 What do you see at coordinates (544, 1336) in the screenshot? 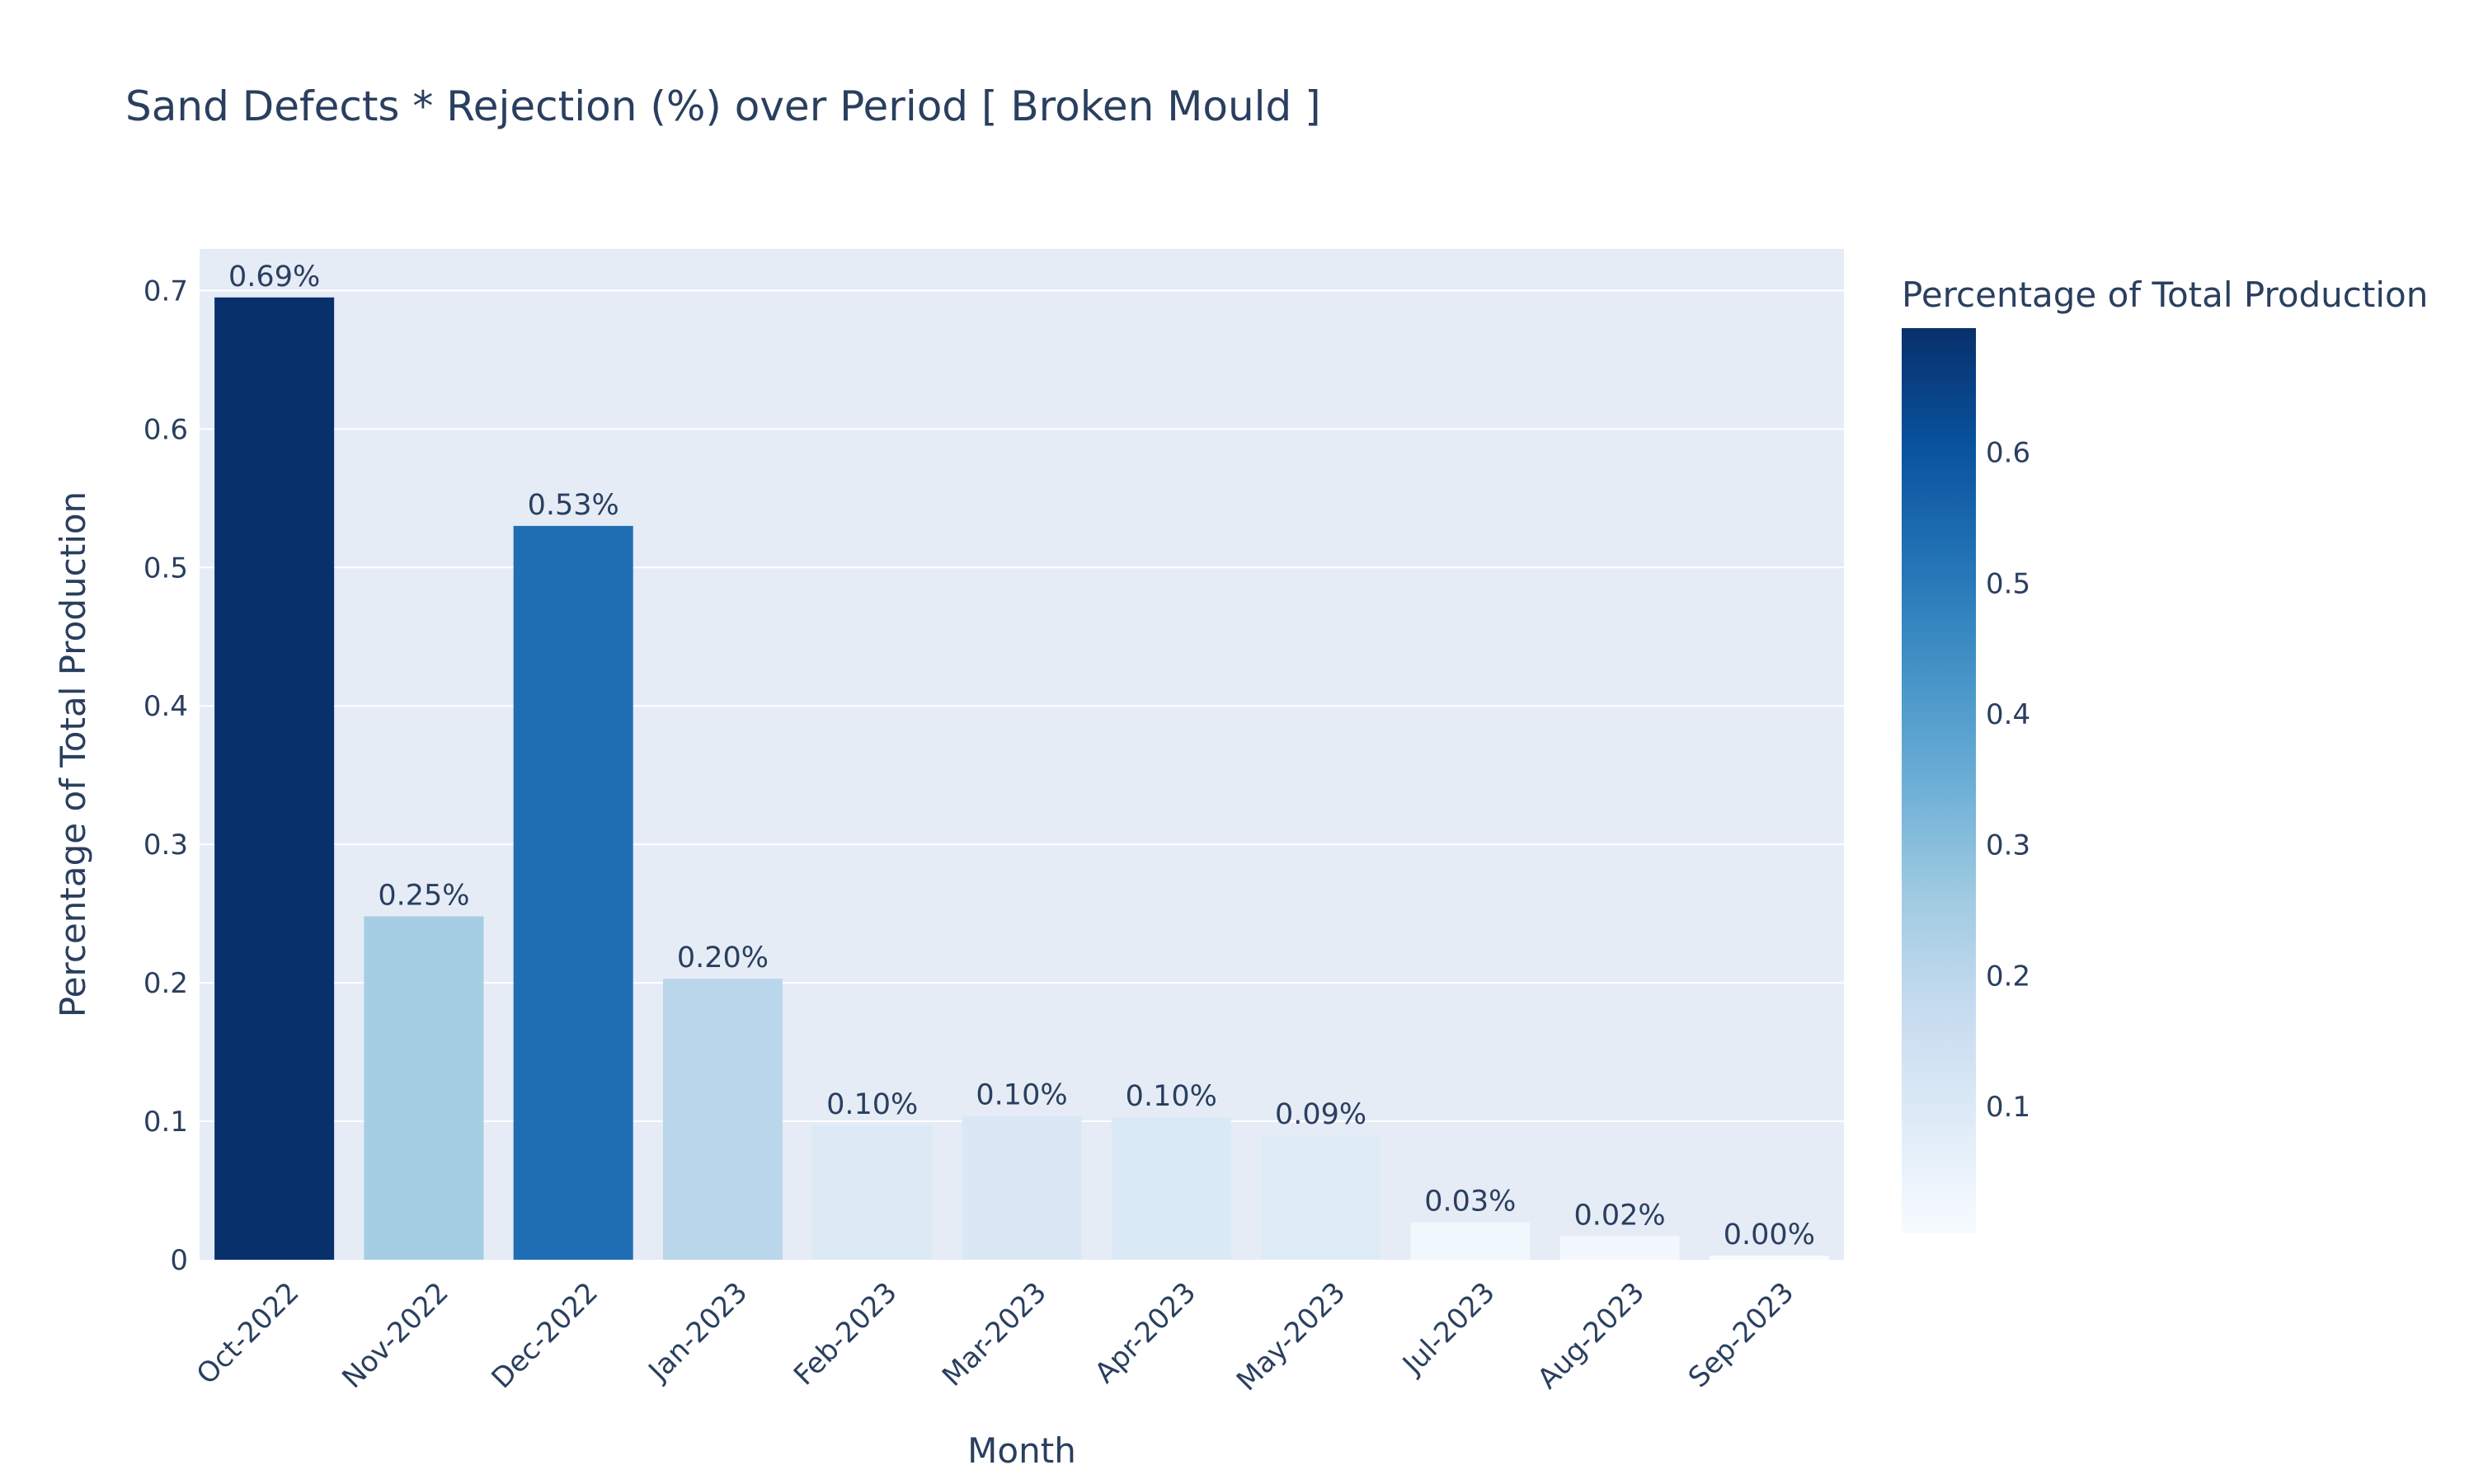
I see `x-tick-label: Dec-2022` at bounding box center [544, 1336].